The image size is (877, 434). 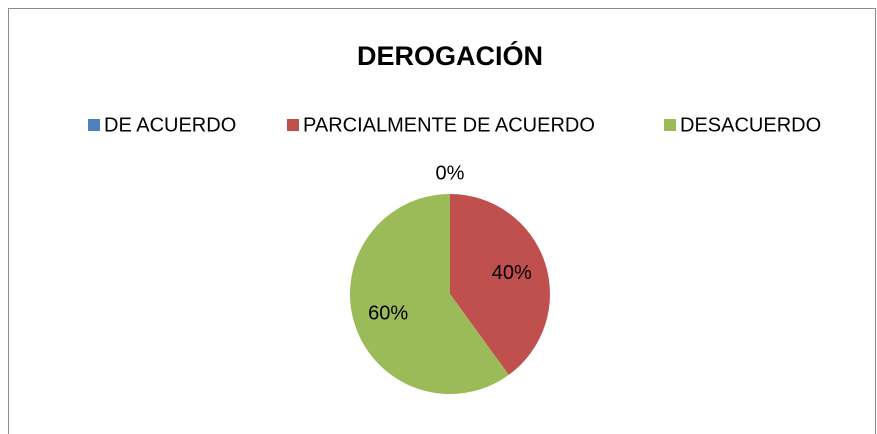 What do you see at coordinates (449, 125) in the screenshot?
I see `legend-label: PARCIALMENTE DE ACUERDO` at bounding box center [449, 125].